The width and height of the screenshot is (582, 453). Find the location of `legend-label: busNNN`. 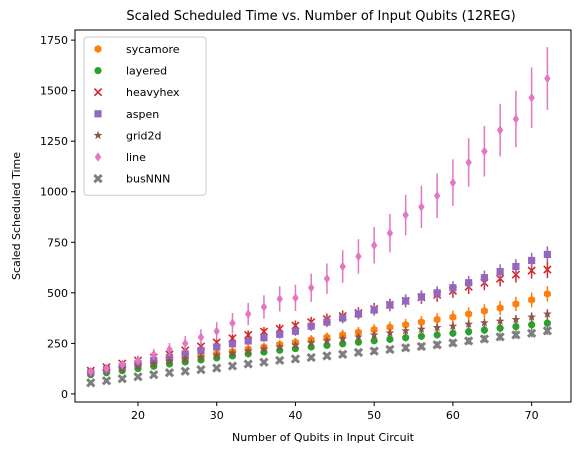

legend-label: busNNN is located at coordinates (148, 179).